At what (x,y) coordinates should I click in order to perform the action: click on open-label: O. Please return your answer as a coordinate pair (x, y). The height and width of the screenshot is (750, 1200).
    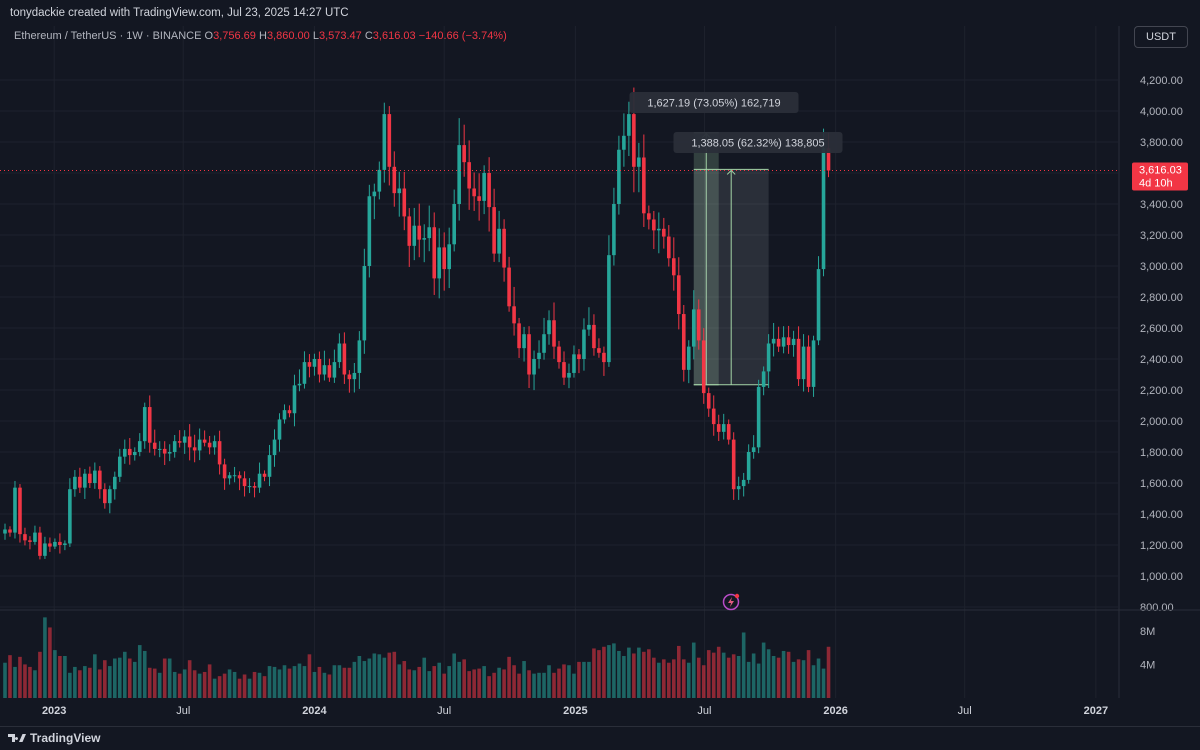
    Looking at the image, I should click on (209, 36).